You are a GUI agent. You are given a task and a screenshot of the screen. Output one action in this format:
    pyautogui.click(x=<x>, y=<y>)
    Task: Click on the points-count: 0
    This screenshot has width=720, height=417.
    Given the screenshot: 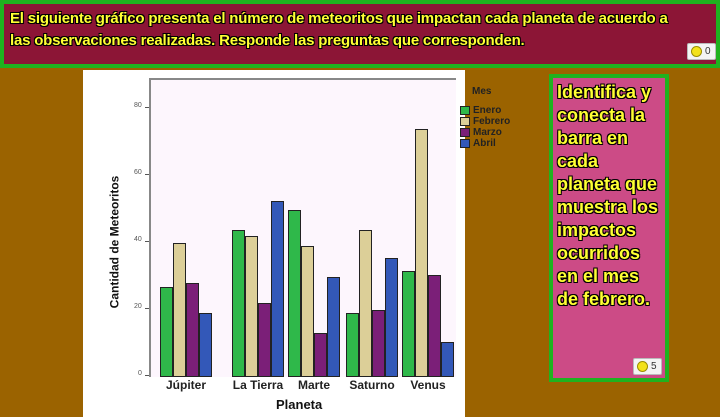 What is the action you would take?
    pyautogui.click(x=708, y=51)
    